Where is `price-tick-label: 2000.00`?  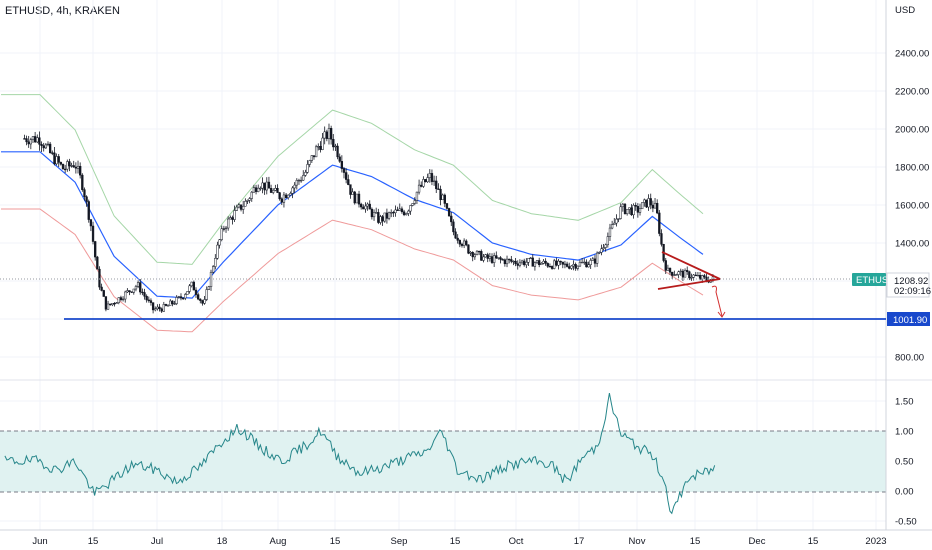
price-tick-label: 2000.00 is located at coordinates (912, 130).